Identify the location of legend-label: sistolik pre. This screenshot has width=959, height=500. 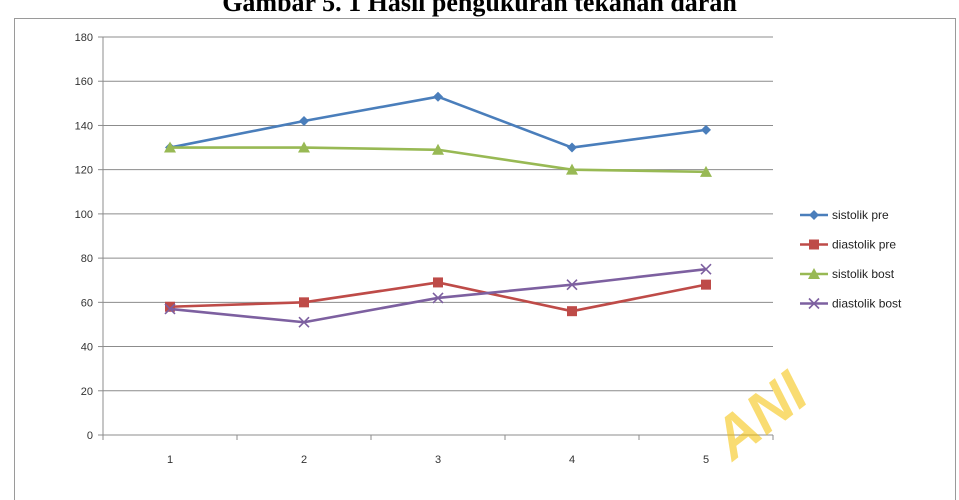
(860, 215).